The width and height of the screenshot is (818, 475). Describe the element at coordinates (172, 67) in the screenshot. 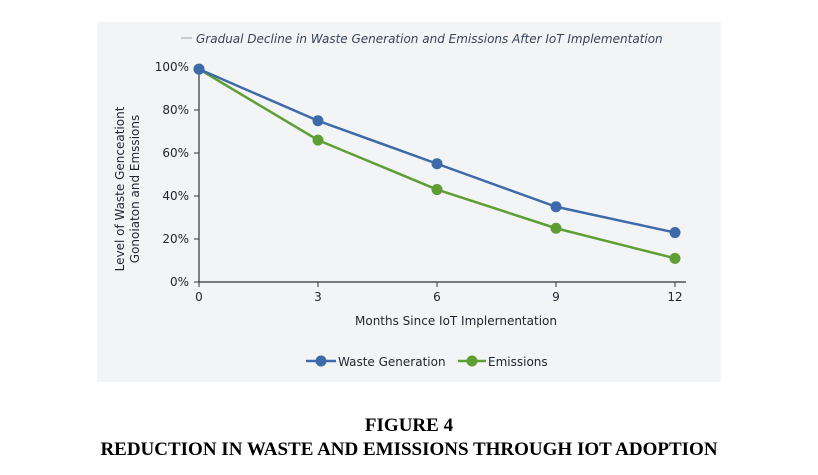

I see `y-tick-label: 100%` at that location.